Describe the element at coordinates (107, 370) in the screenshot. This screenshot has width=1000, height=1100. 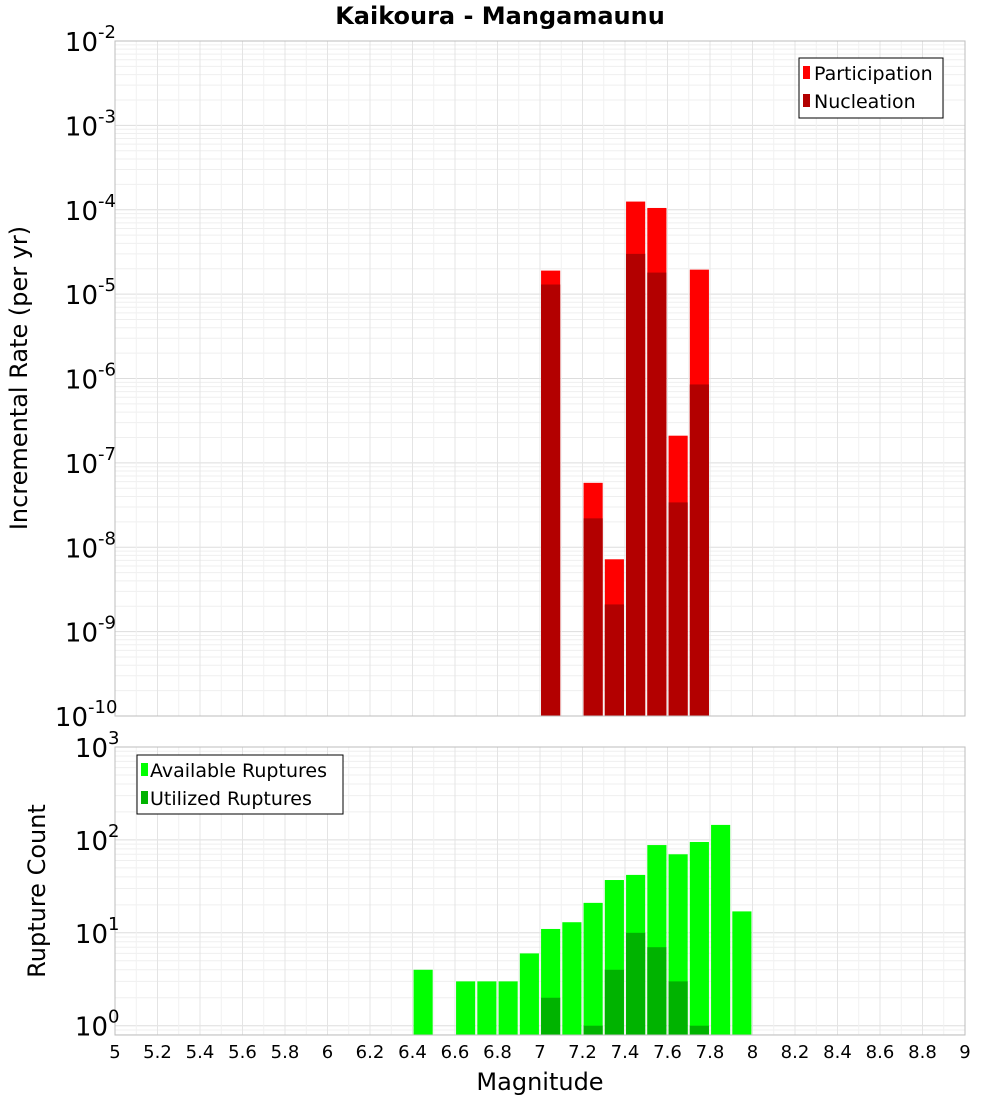
I see `y-tick-exponent: -6` at that location.